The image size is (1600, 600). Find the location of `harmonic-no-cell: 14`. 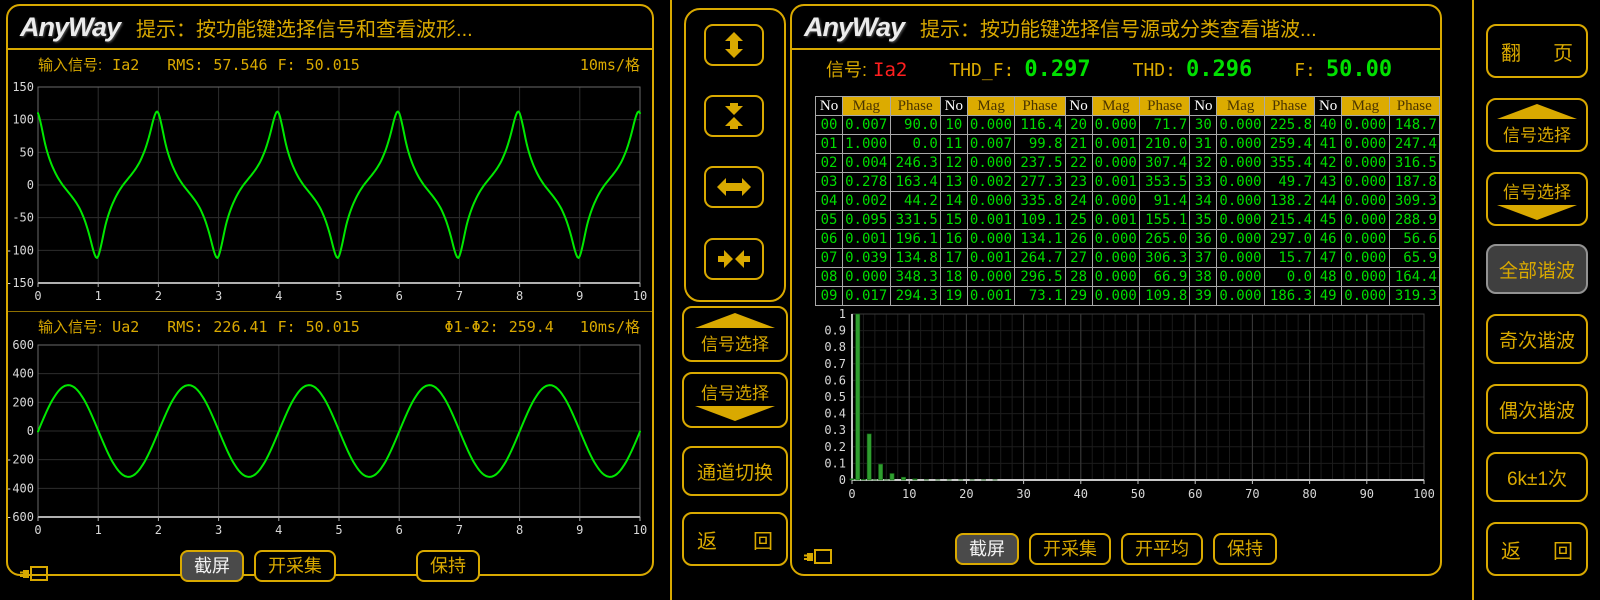

harmonic-no-cell: 14 is located at coordinates (953, 201).